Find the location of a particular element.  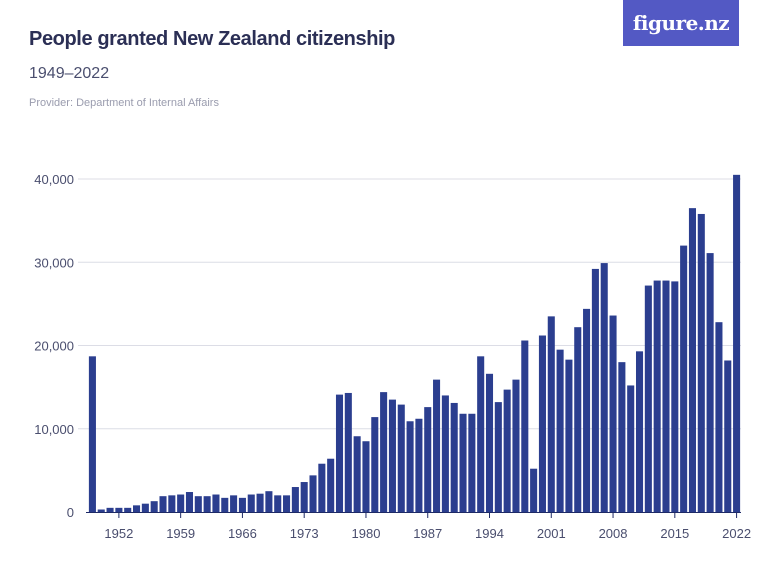

bar-1969 is located at coordinates (269, 501).